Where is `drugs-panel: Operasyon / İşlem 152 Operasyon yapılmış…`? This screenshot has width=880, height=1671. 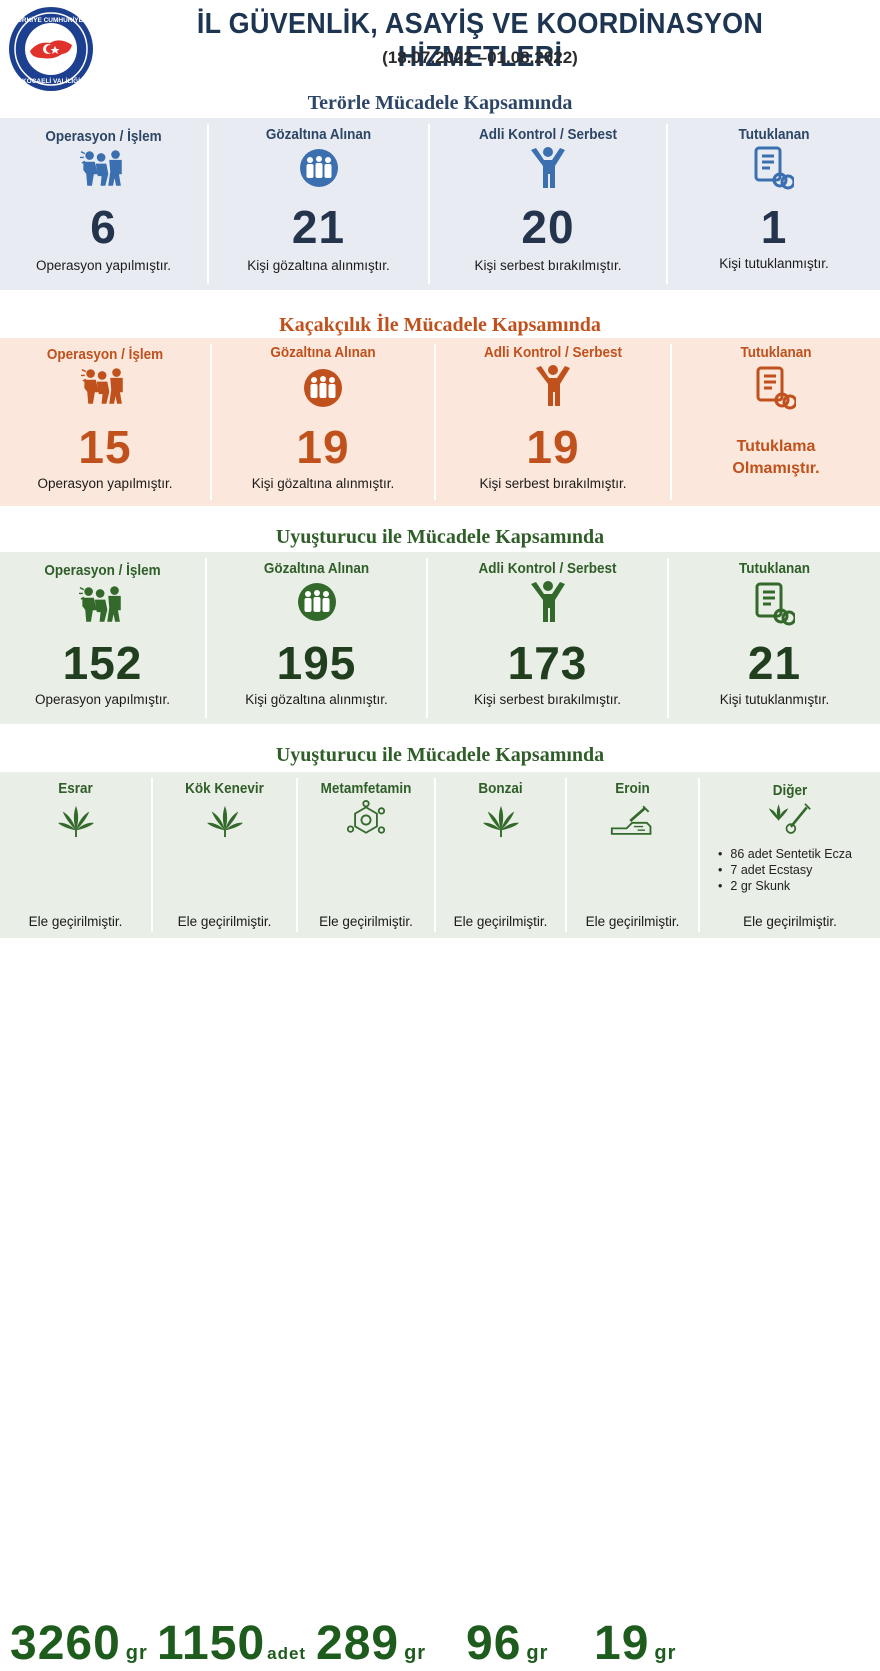
drugs-panel: Operasyon / İşlem 152 Operasyon yapılmış… is located at coordinates (440, 638).